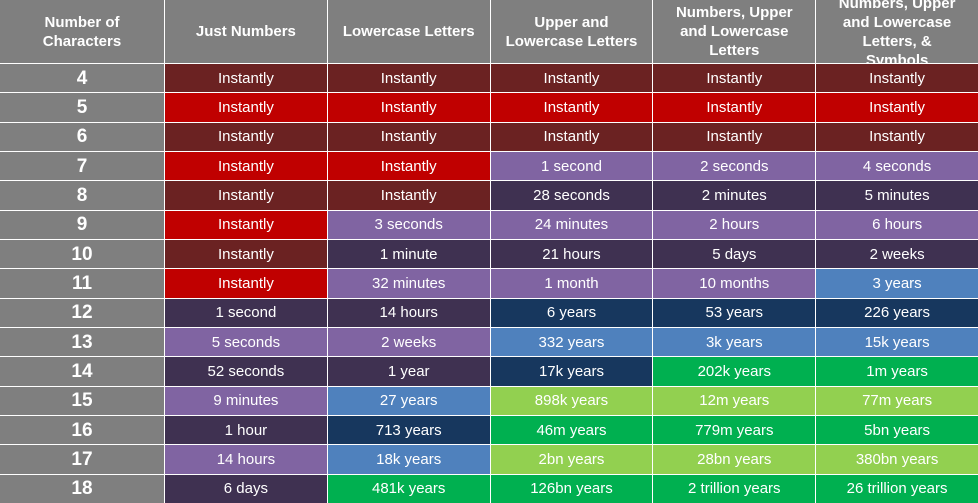  What do you see at coordinates (897, 195) in the screenshot?
I see `time-cell: 5 minutes` at bounding box center [897, 195].